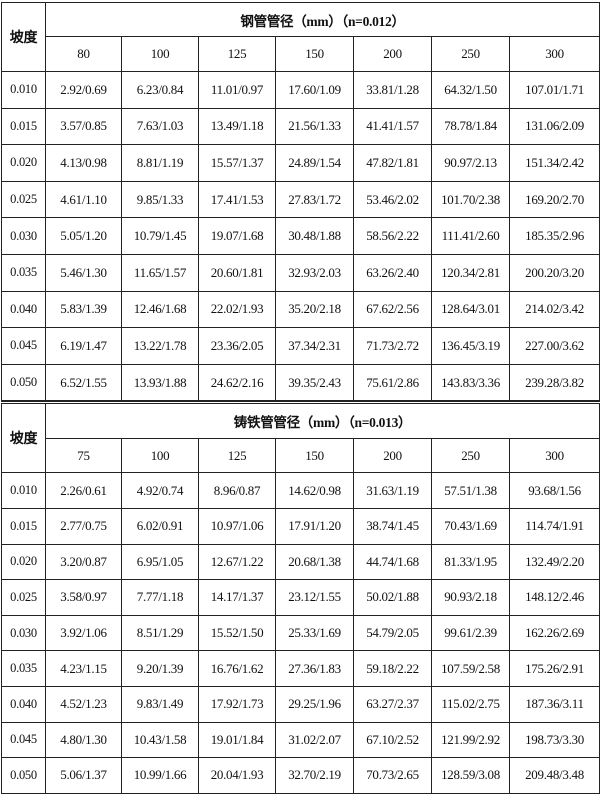  Describe the element at coordinates (237, 740) in the screenshot. I see `flow-velocity-cell: 19.01/1.84` at that location.